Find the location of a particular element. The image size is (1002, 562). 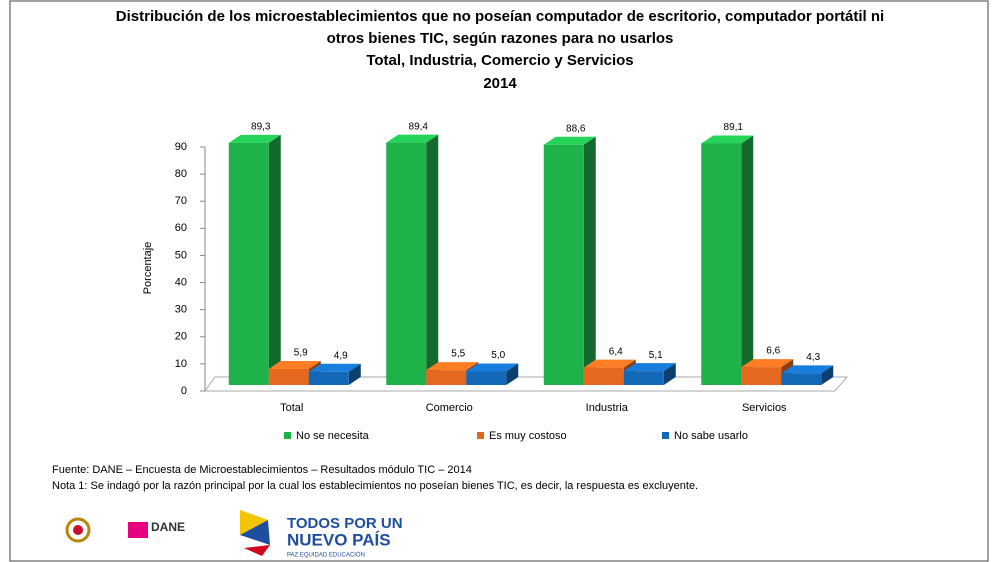

value-label: 6,4 is located at coordinates (616, 351).